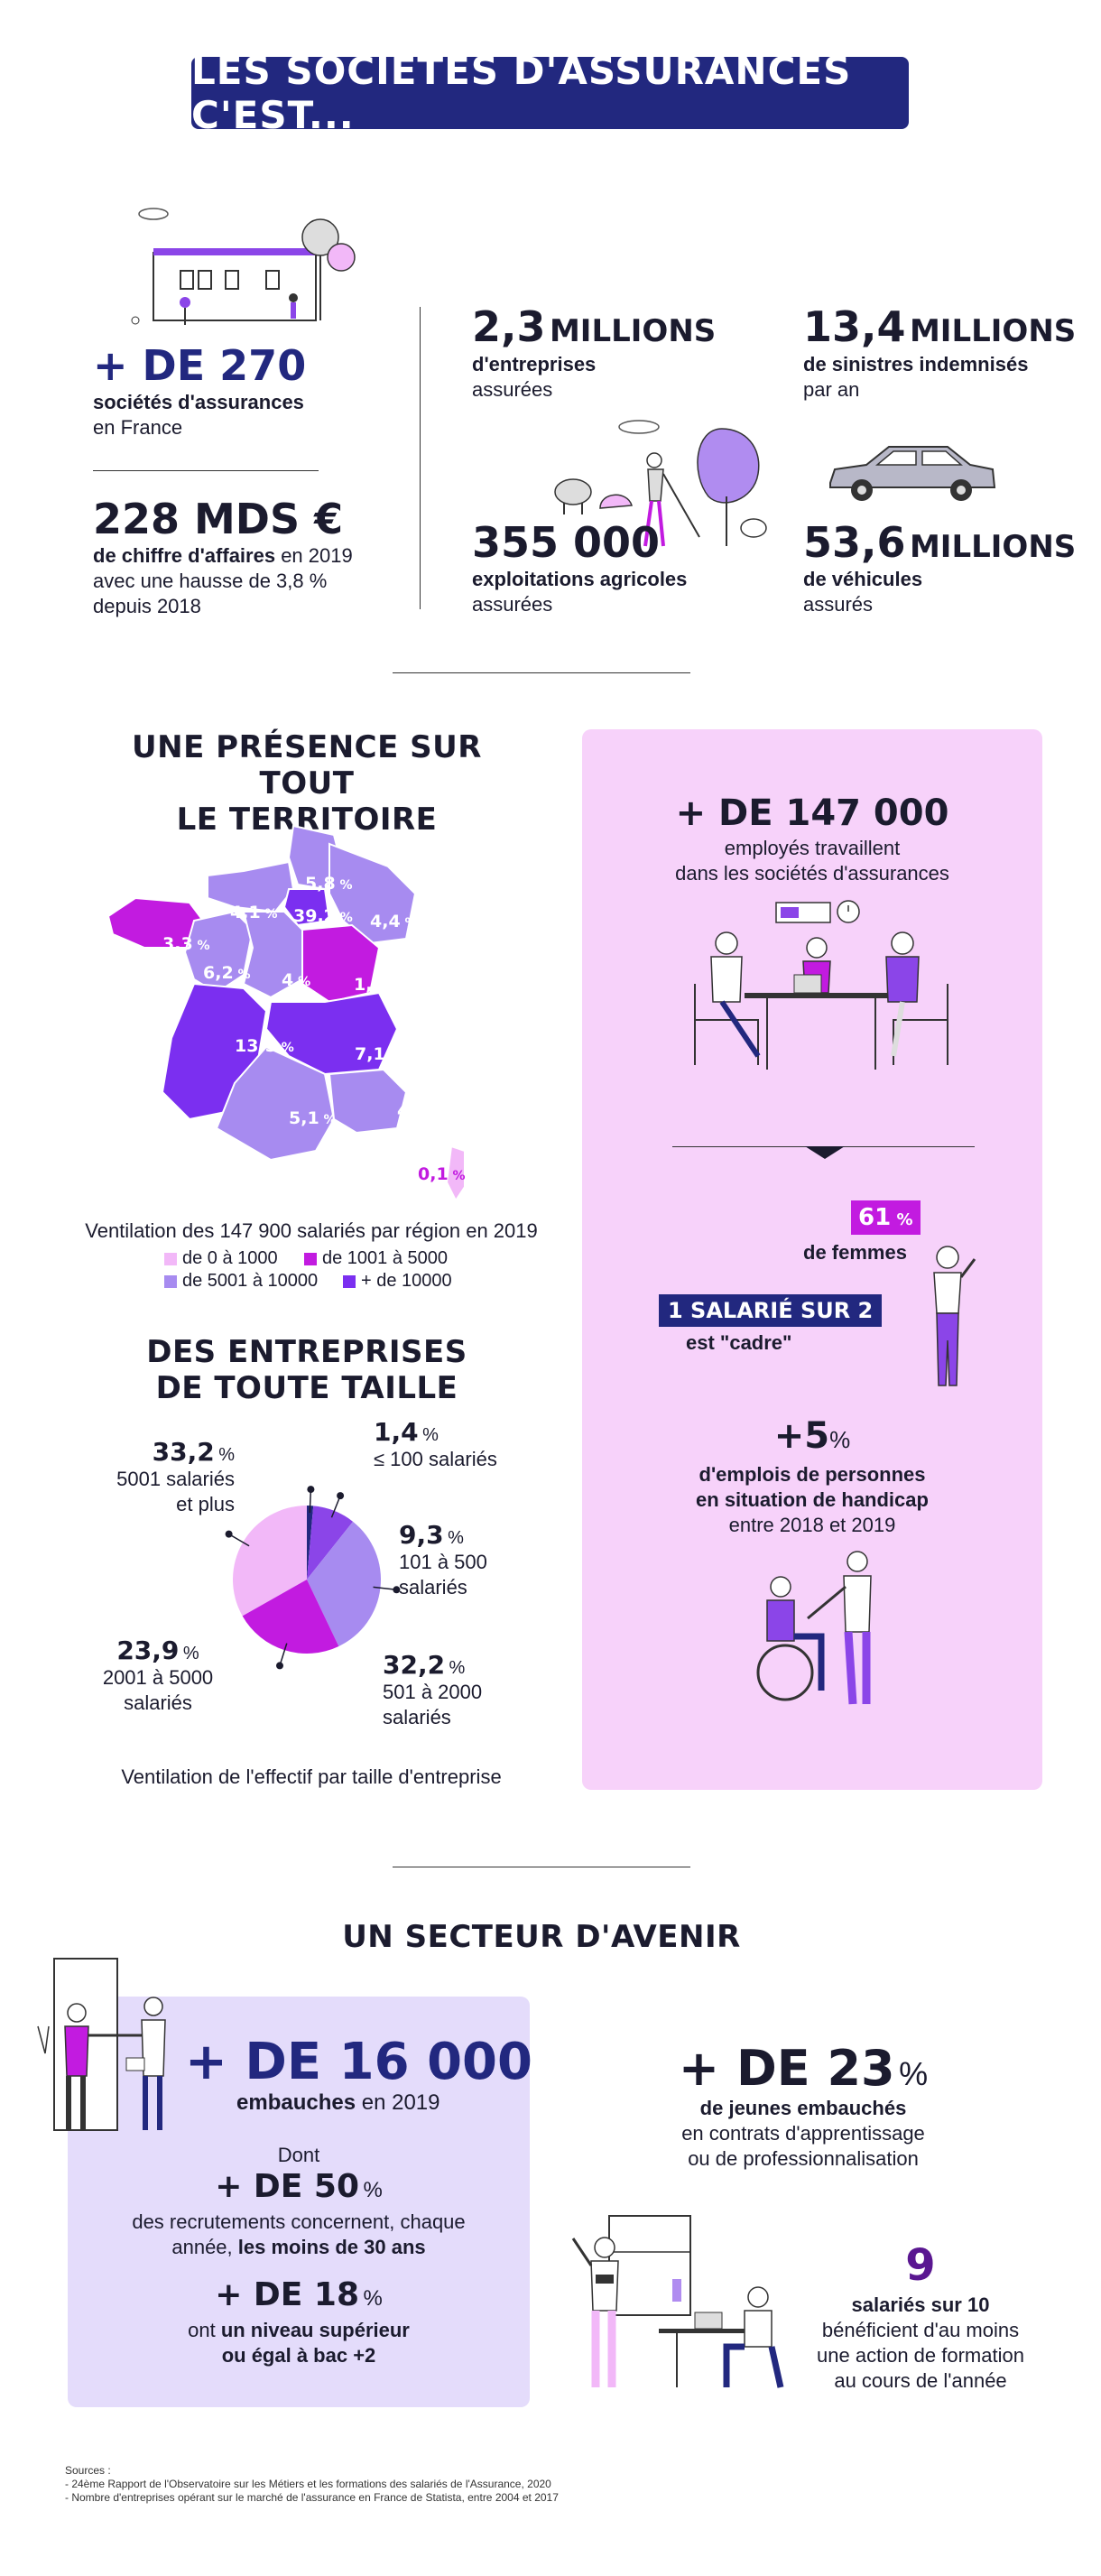 The image size is (1101, 2576). I want to click on sinistres-text2: par an, so click(831, 389).